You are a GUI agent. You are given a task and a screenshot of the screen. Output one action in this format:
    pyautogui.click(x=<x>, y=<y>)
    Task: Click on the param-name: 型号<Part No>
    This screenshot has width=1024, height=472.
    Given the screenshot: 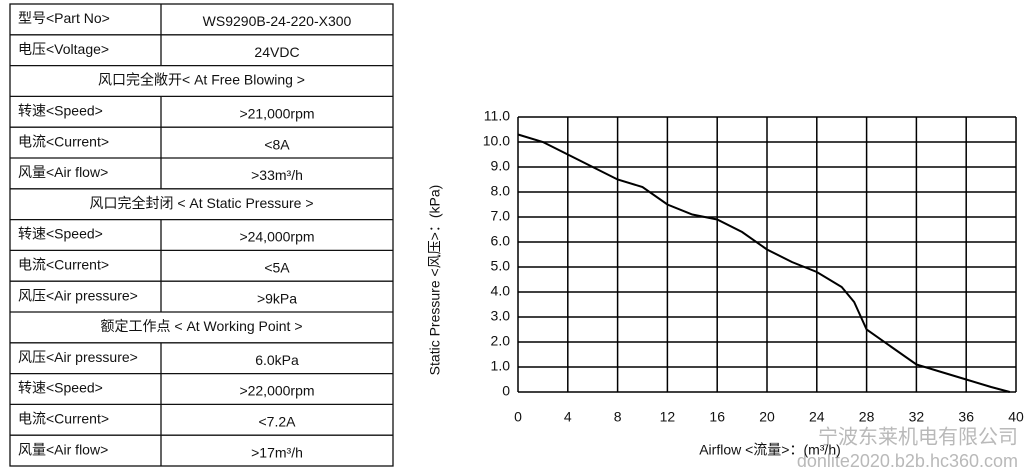 What is the action you would take?
    pyautogui.click(x=64, y=18)
    